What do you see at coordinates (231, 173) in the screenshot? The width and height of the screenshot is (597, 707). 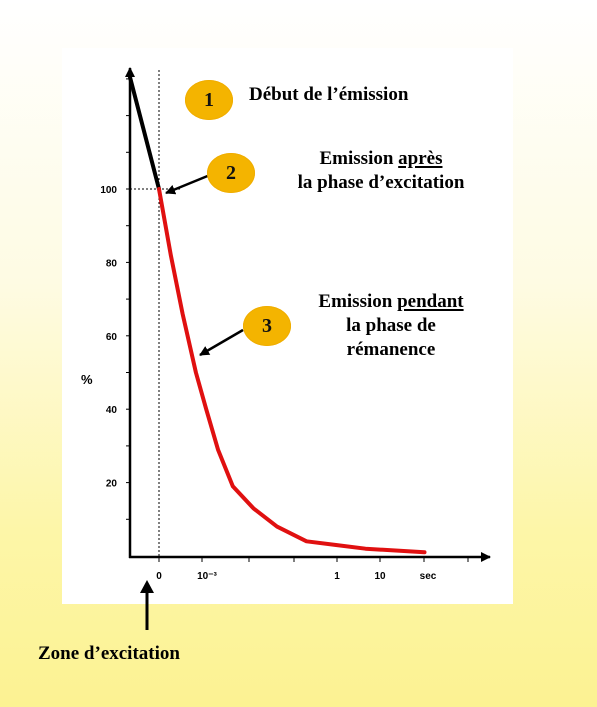 I see `annotation-2-bubble: 2` at bounding box center [231, 173].